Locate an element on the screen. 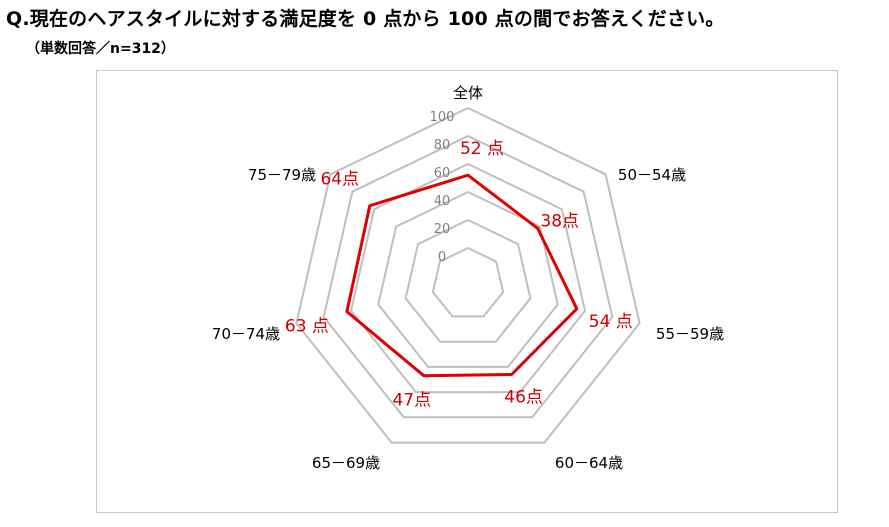 This screenshot has width=889, height=527. value-label: 63 点 is located at coordinates (307, 327).